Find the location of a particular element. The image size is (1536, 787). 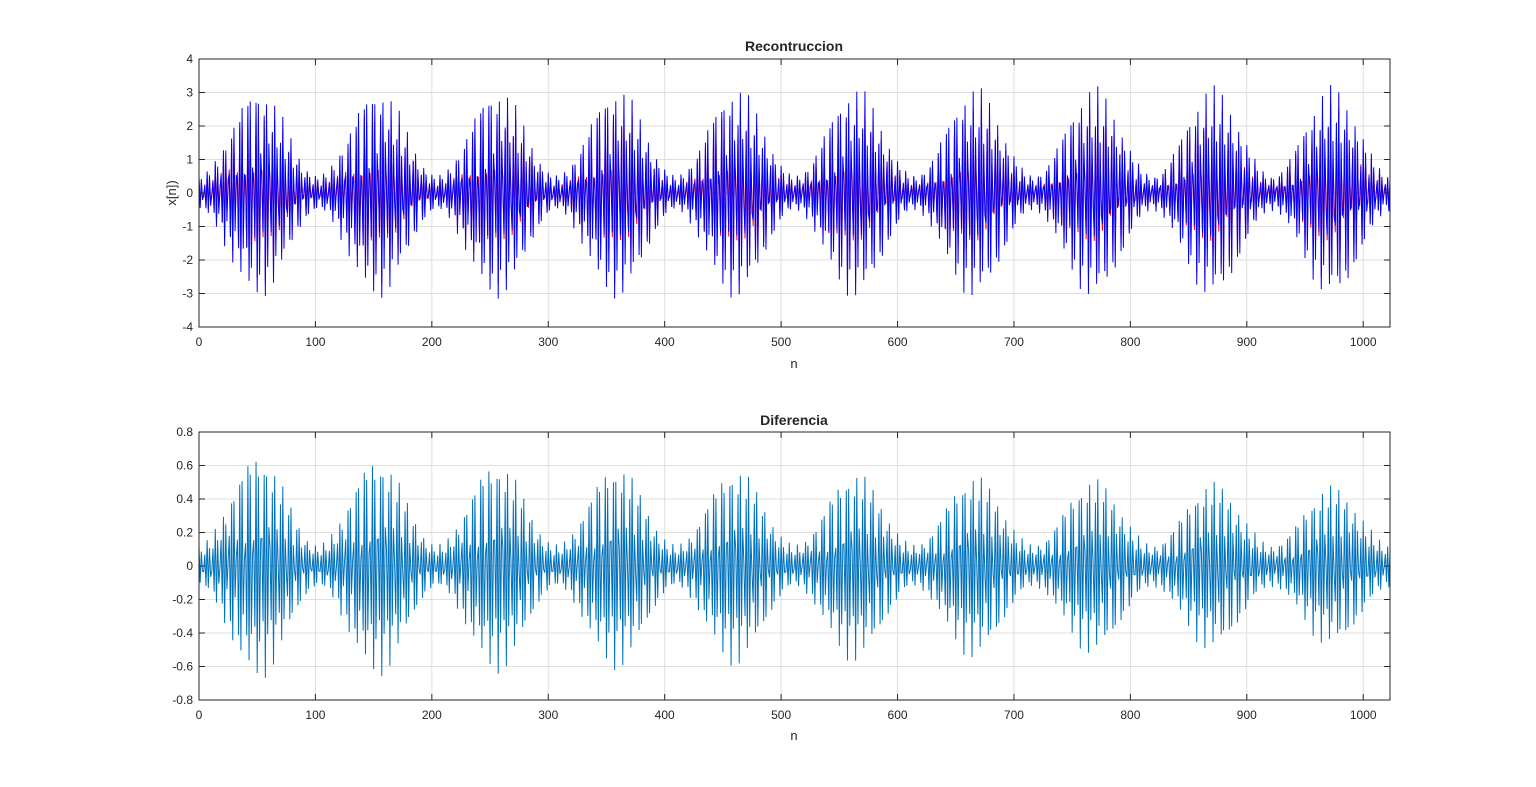

difference-xlabel: n is located at coordinates (793, 735).